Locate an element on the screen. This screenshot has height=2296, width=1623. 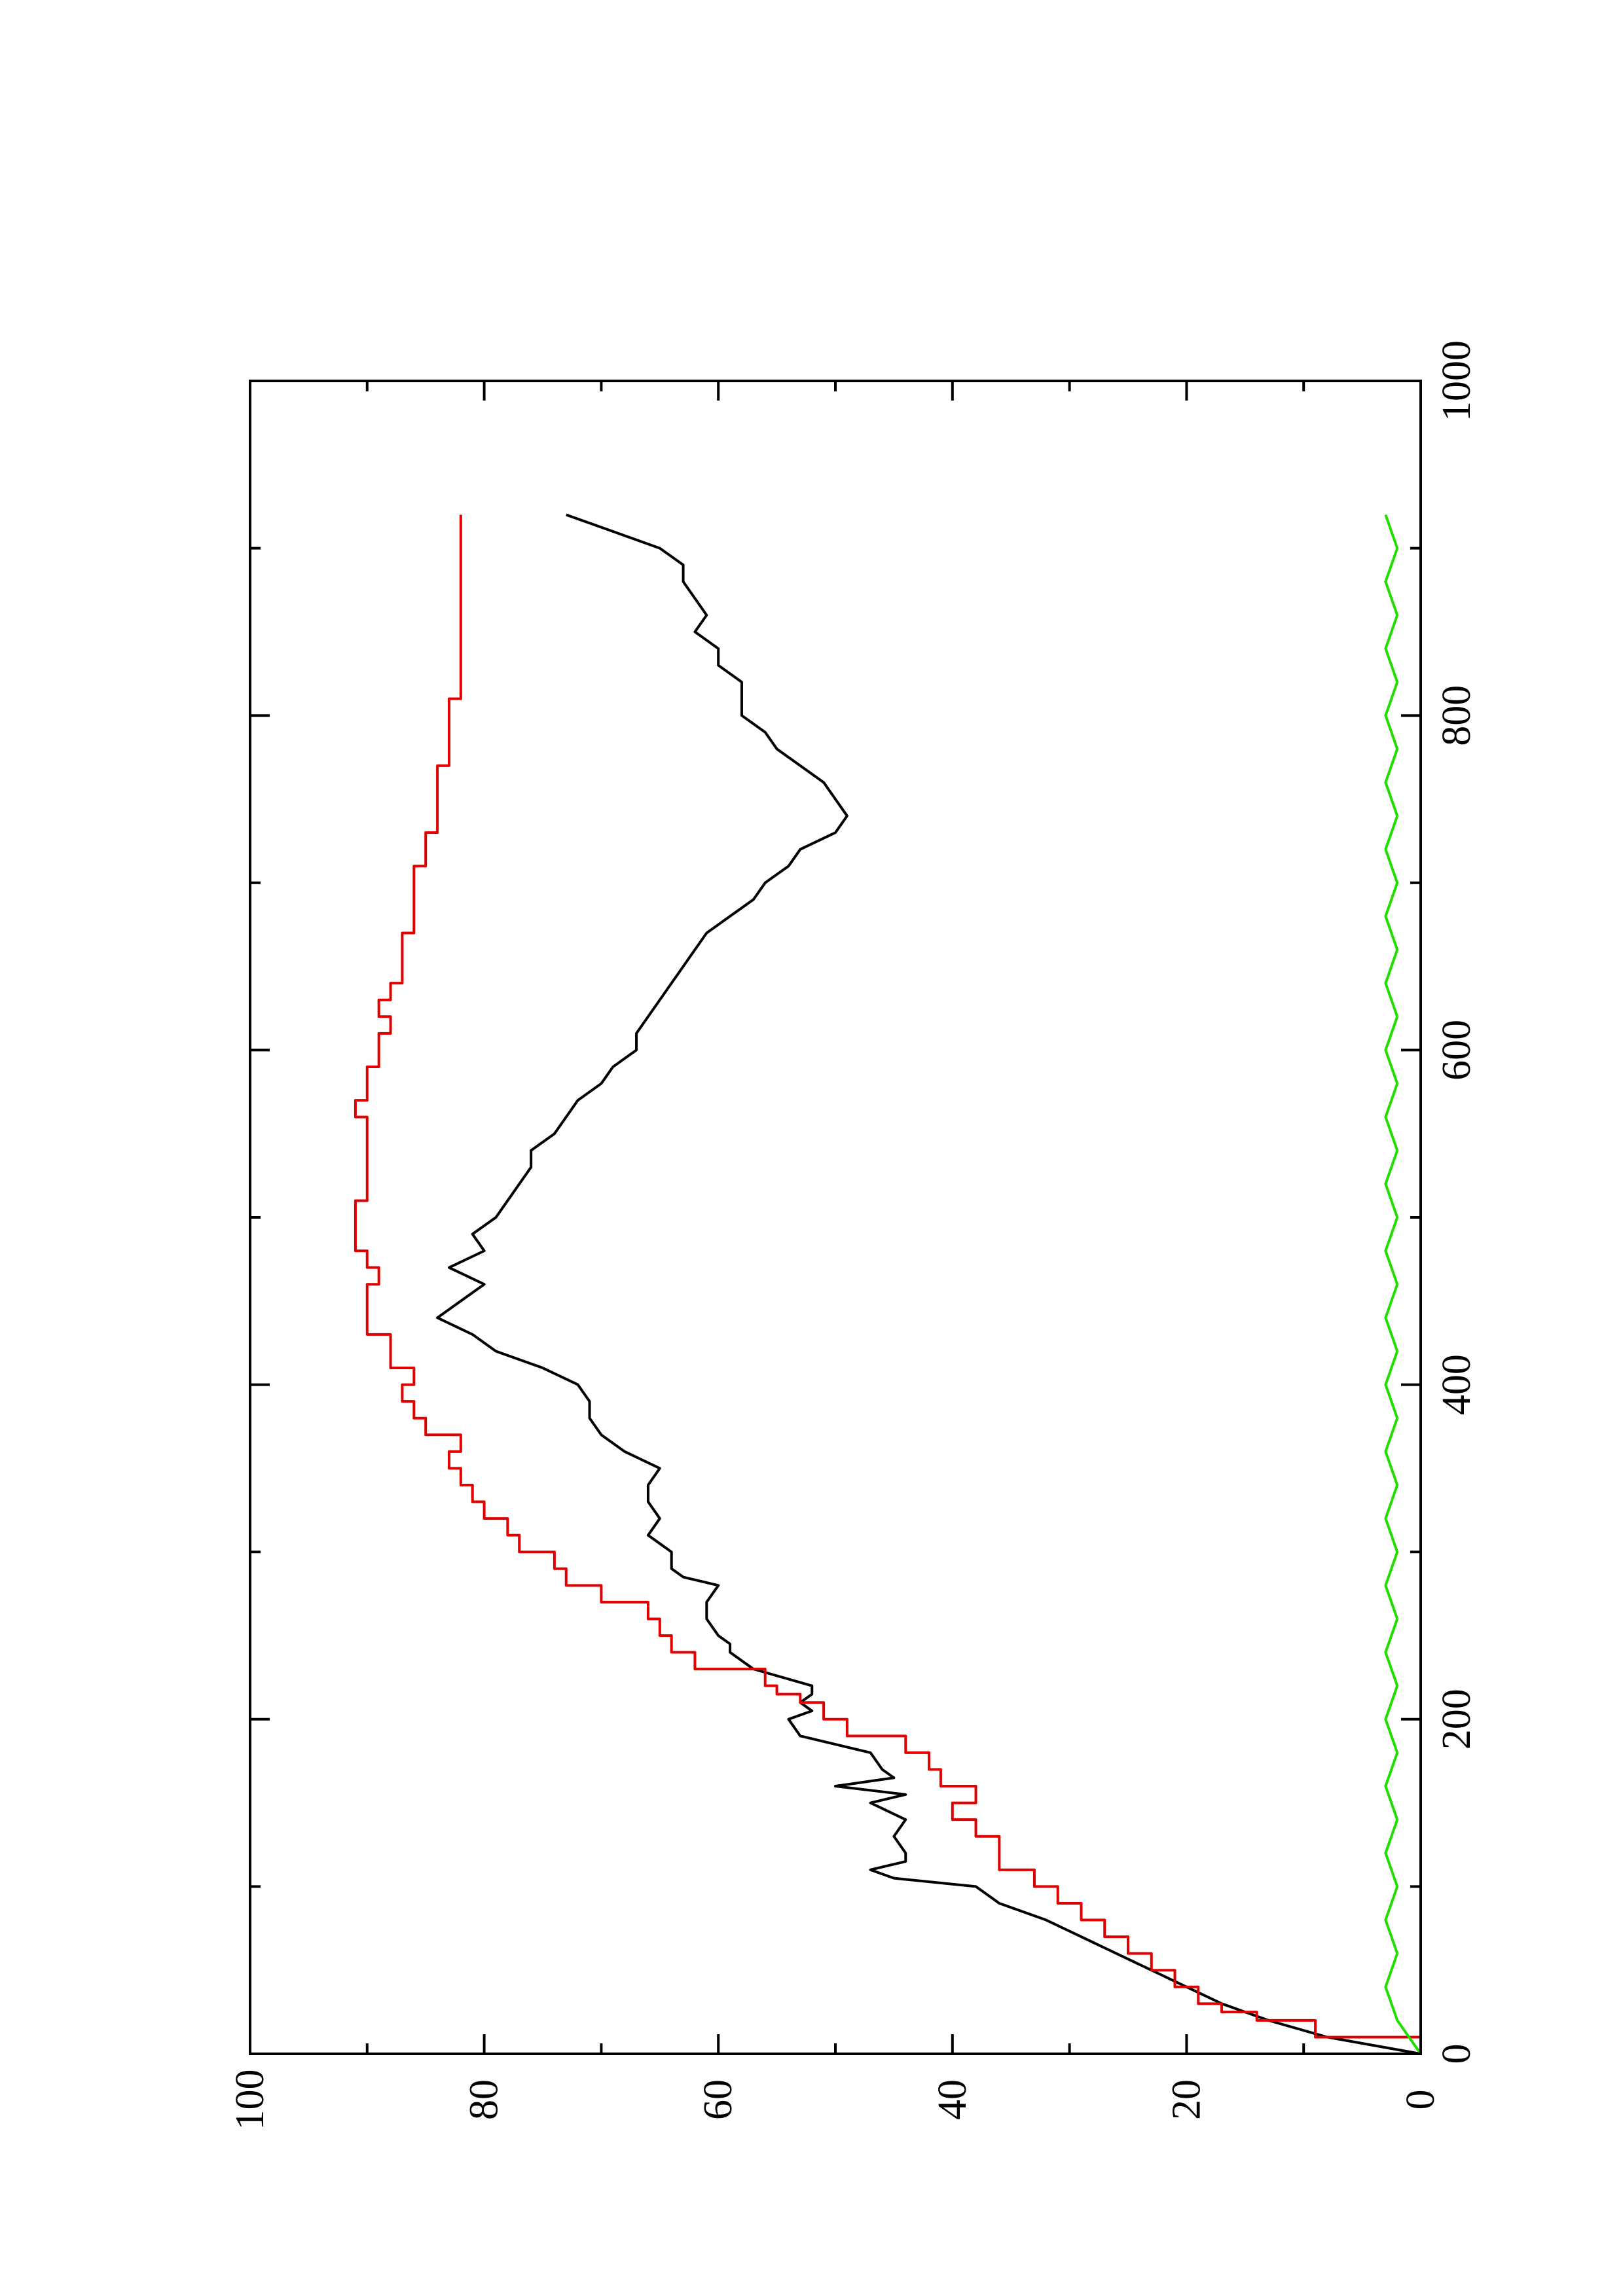
x-tick-label: 800 is located at coordinates (1456, 715).